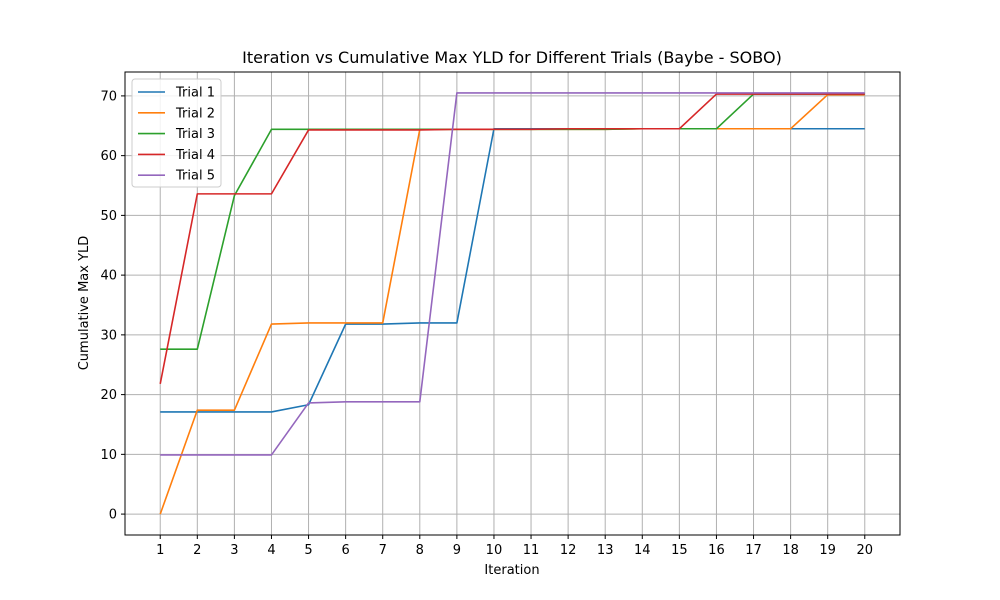 The height and width of the screenshot is (600, 1000). What do you see at coordinates (234, 550) in the screenshot?
I see `x-tick-label: 3` at bounding box center [234, 550].